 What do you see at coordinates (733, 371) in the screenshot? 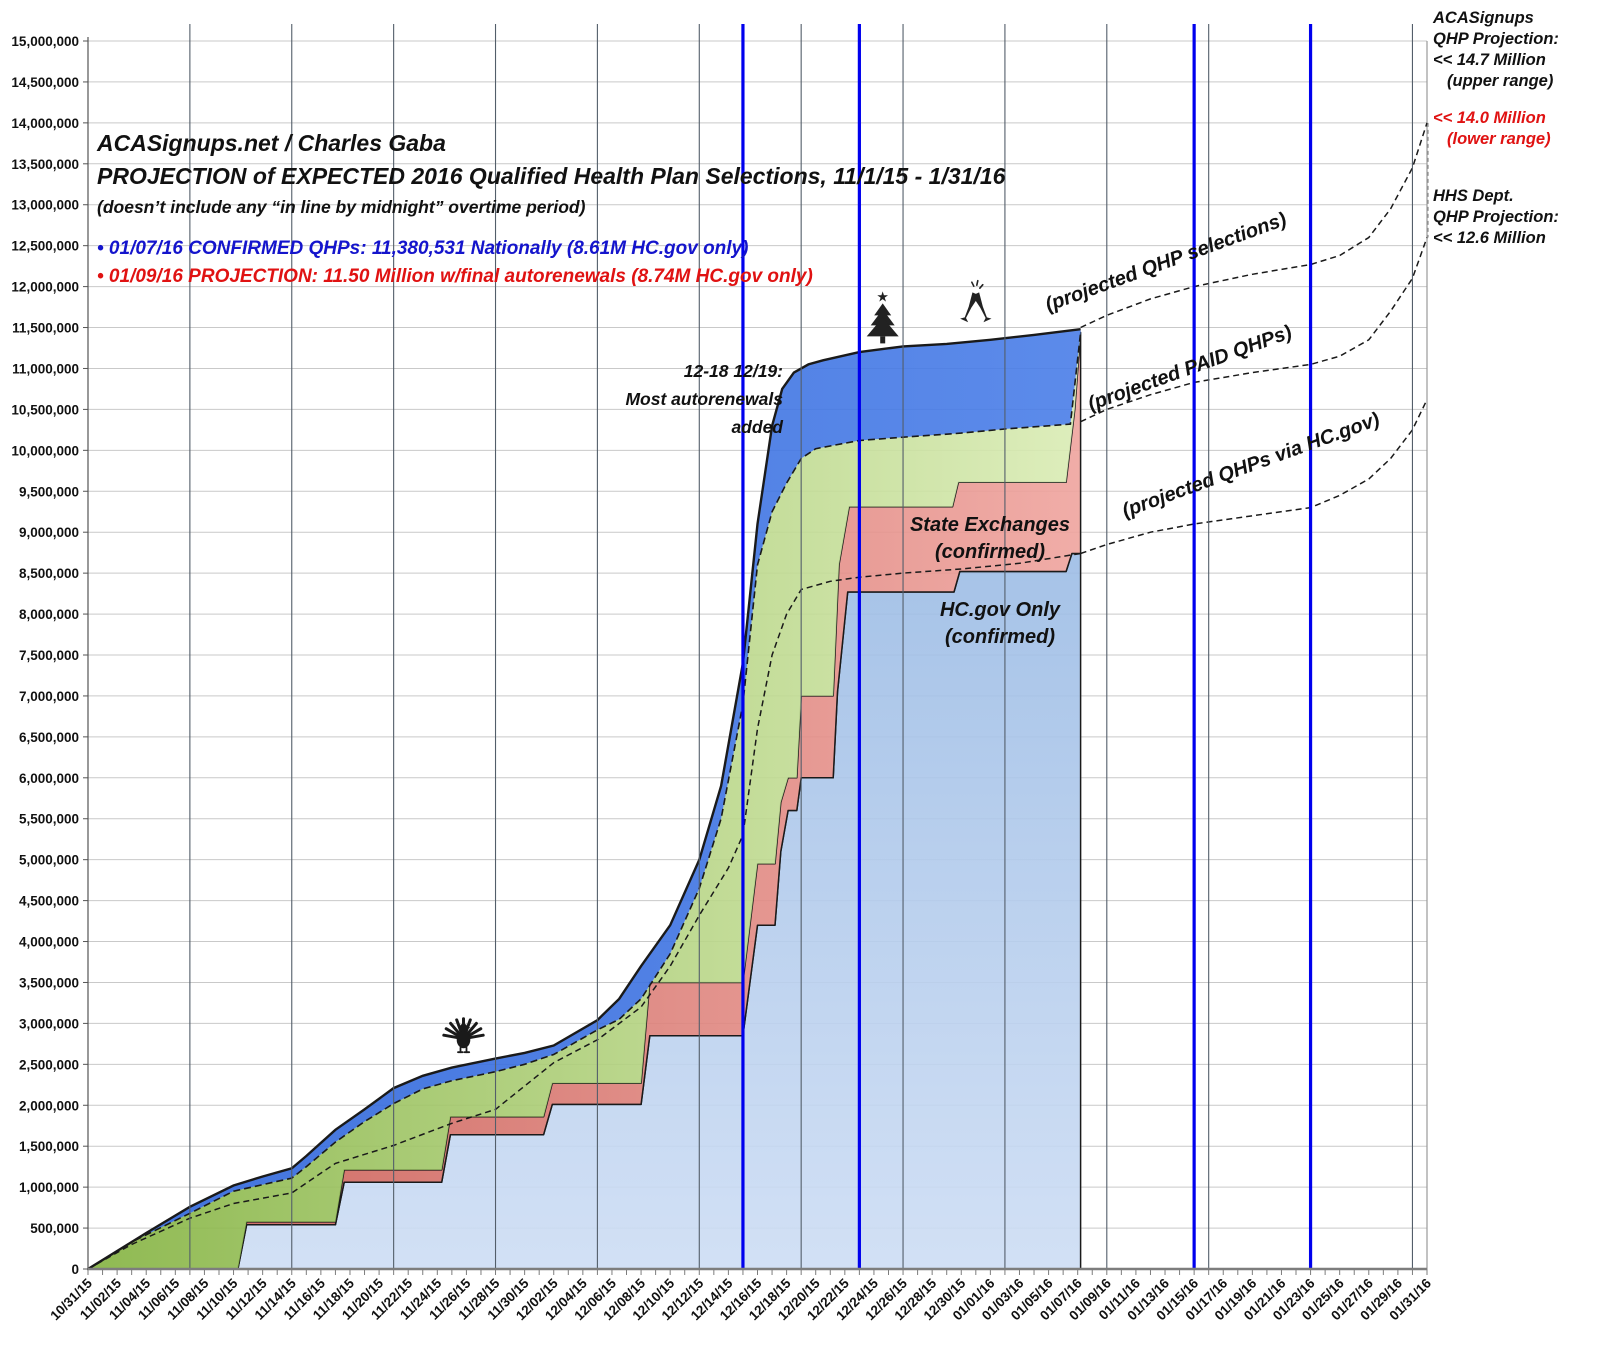
I see `autorenewals-annotation-line1: 12-18 12/19:` at bounding box center [733, 371].